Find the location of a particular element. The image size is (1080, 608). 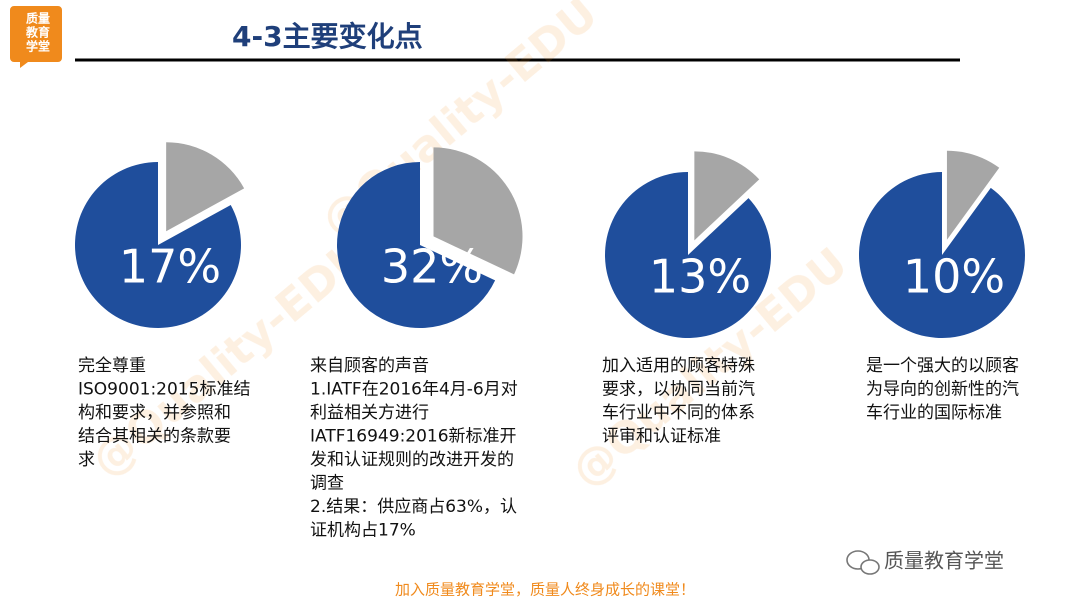

description-line: 2.结果：供应商占63%，认 is located at coordinates (413, 507).